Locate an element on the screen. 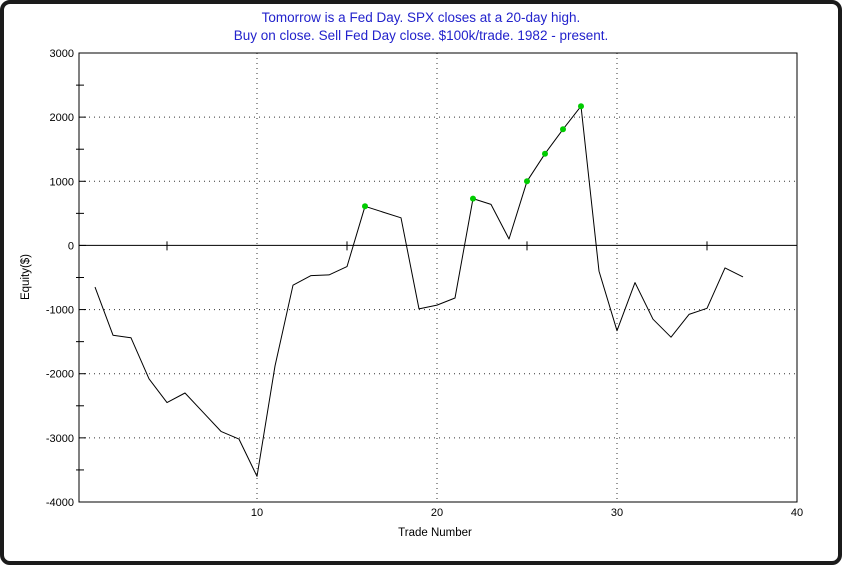 This screenshot has height=565, width=842. y-axis-title: Equity($) is located at coordinates (26, 277).